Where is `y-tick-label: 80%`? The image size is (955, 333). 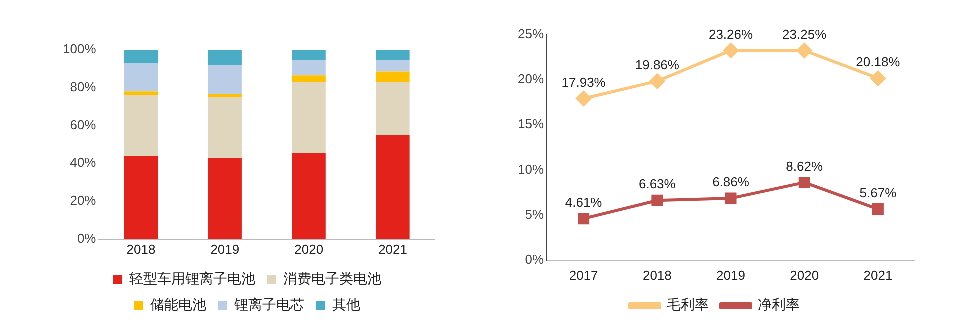 y-tick-label: 80% is located at coordinates (83, 86).